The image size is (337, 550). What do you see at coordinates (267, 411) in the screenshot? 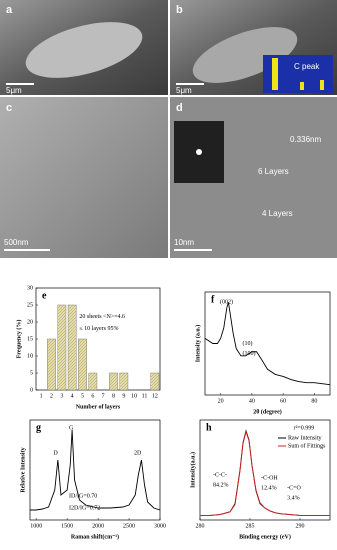
I see `x-axis-label: 2θ (degree)` at bounding box center [267, 411].